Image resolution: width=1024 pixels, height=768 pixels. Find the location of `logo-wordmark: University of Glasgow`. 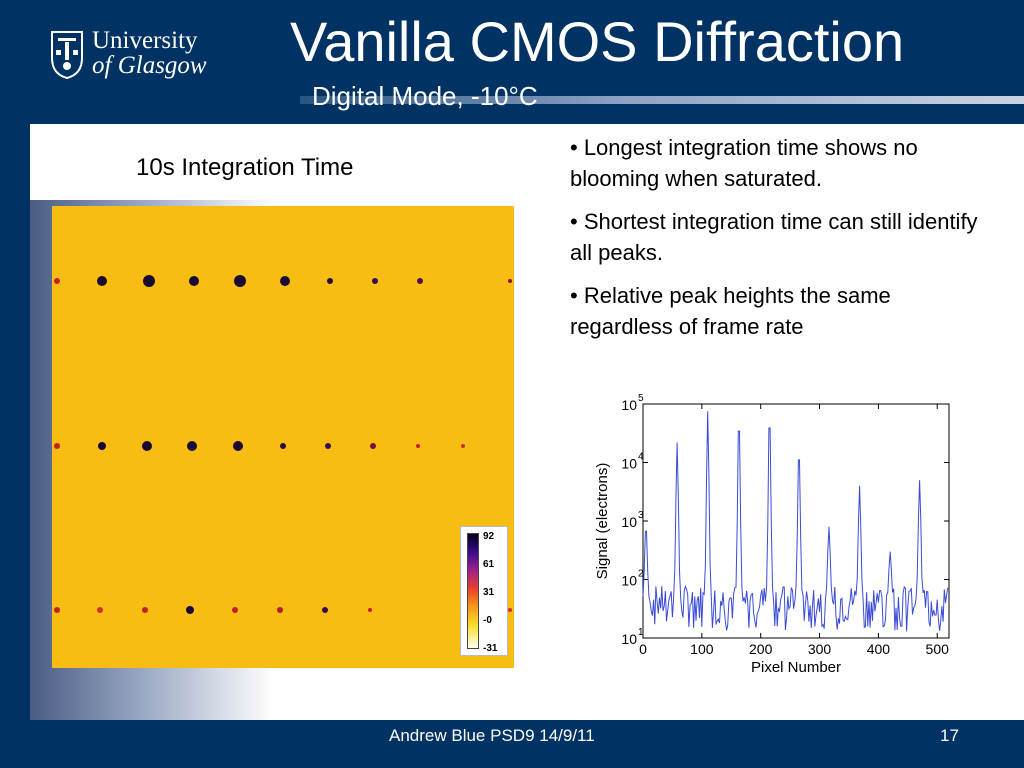

logo-wordmark: University of Glasgow is located at coordinates (149, 53).